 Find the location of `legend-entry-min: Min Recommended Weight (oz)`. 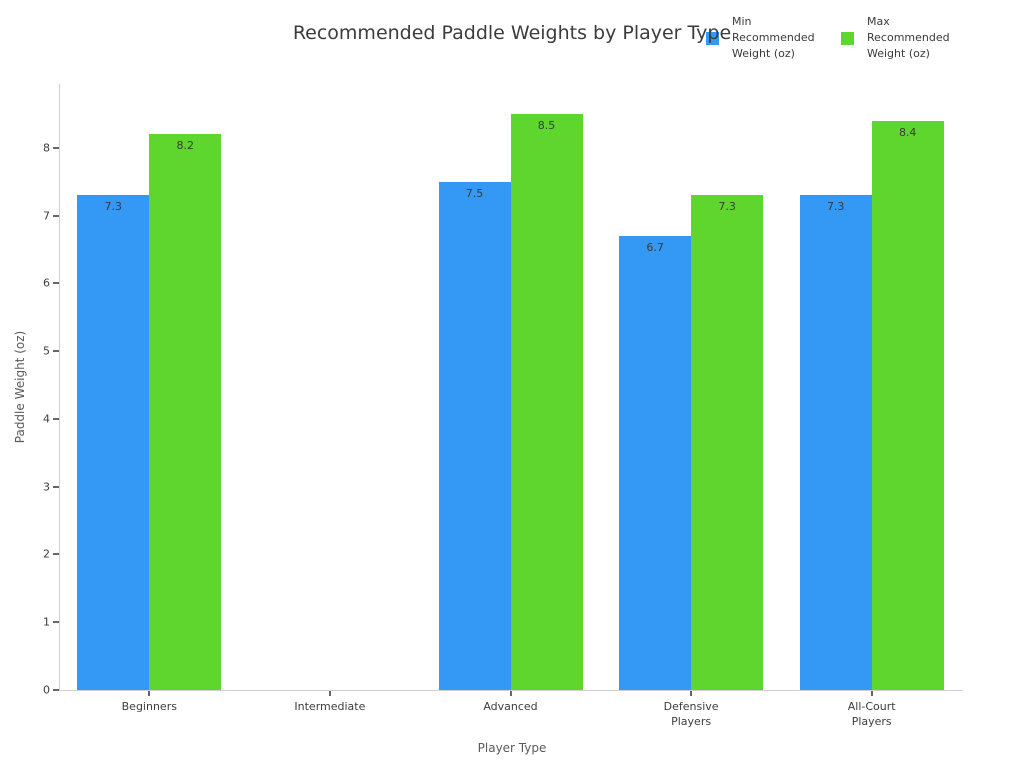

legend-entry-min: Min Recommended Weight (oz) is located at coordinates (760, 38).